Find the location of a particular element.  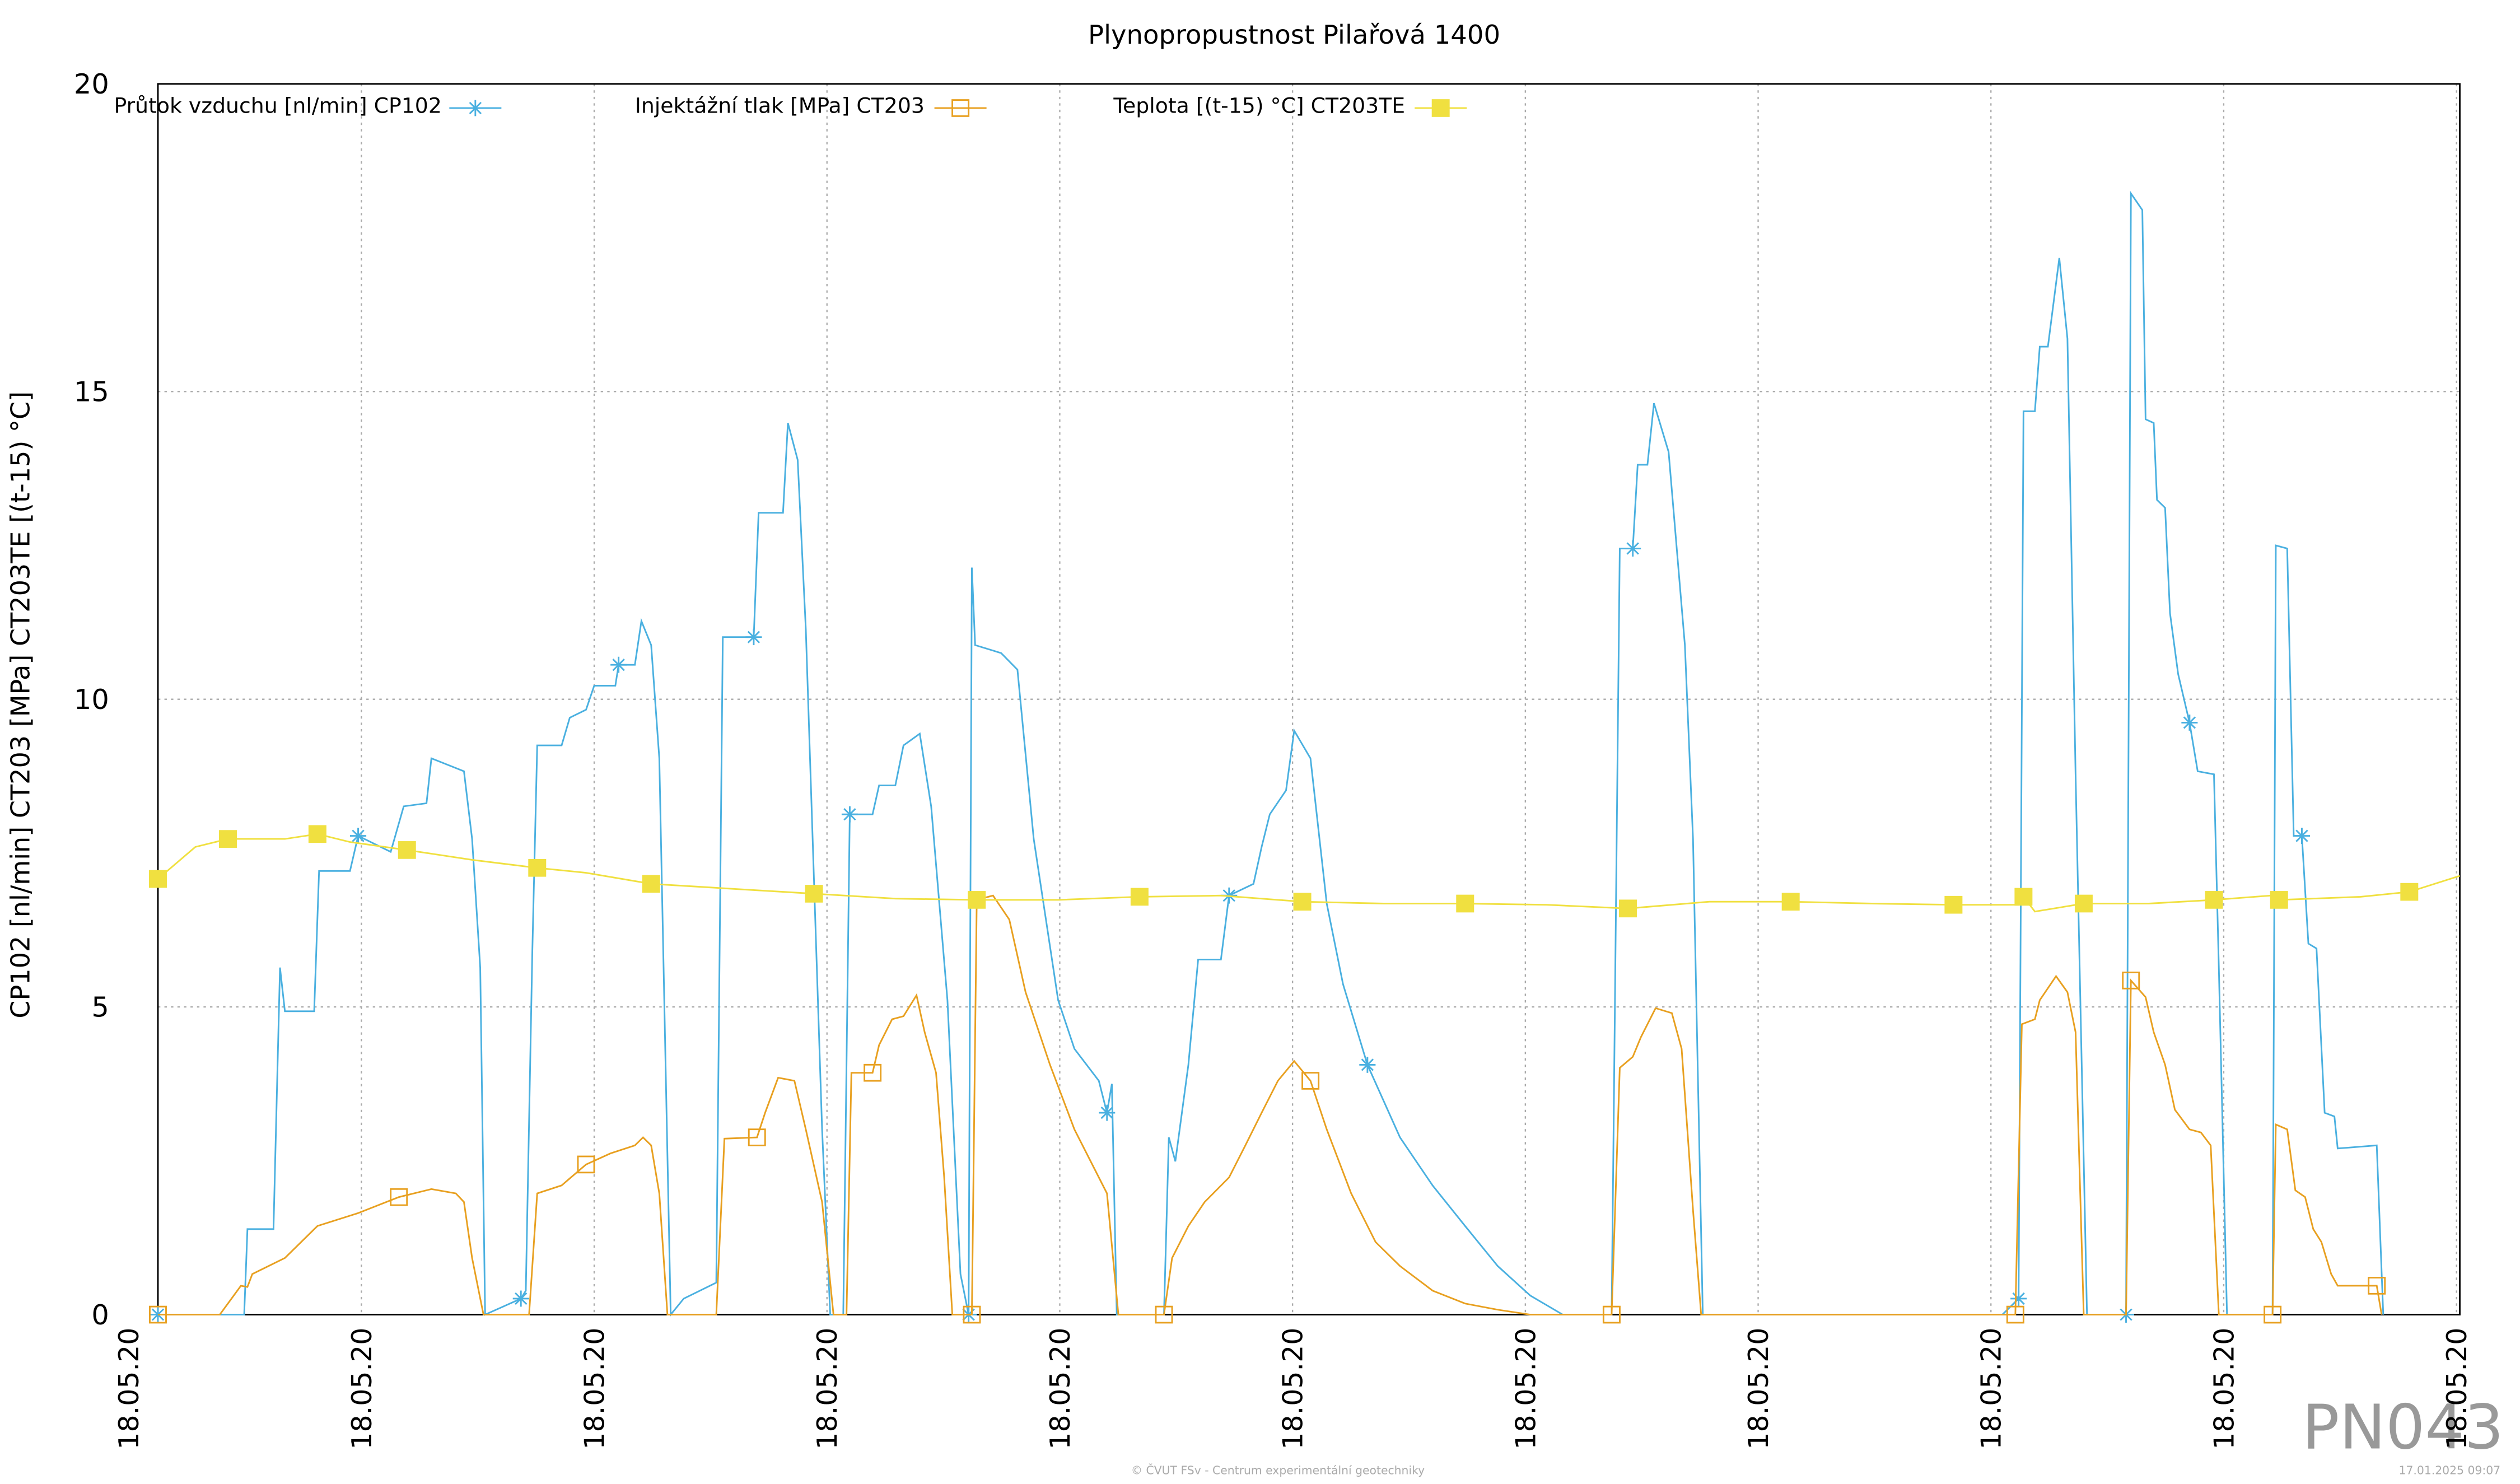

legend-label: Průtok vzduchu [nl/min] CP102 is located at coordinates (278, 106).